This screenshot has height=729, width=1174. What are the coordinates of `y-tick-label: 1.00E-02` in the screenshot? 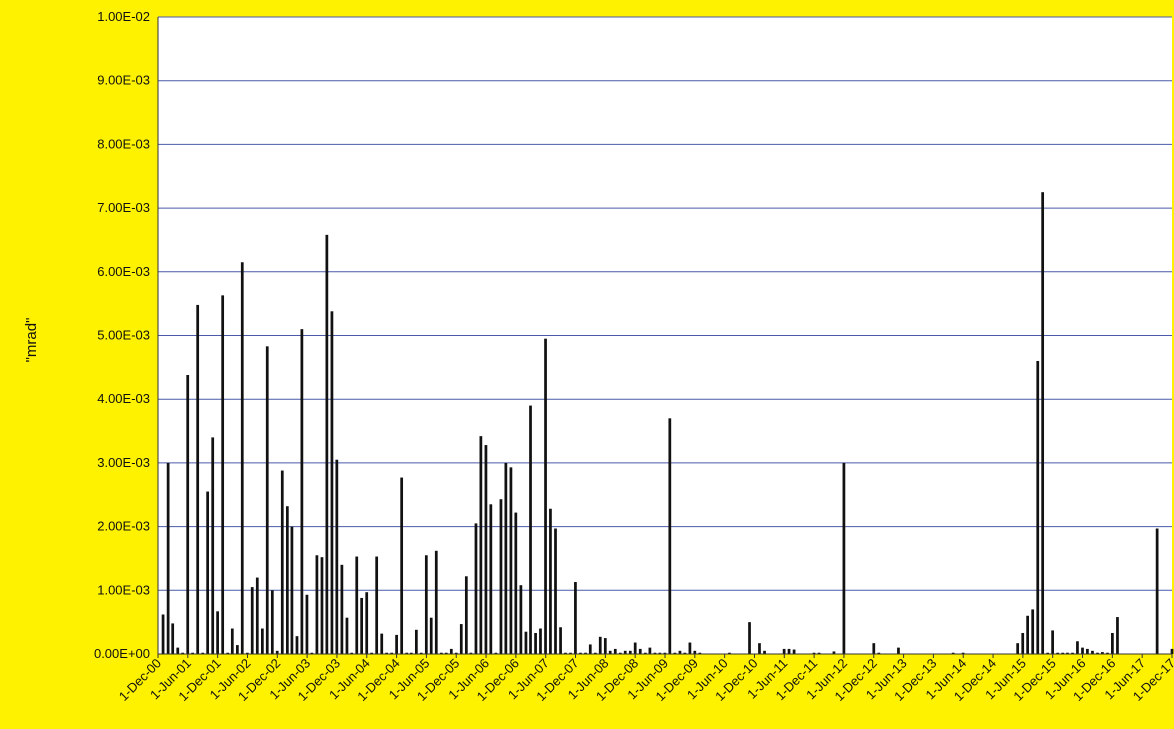 It's located at (123, 16).